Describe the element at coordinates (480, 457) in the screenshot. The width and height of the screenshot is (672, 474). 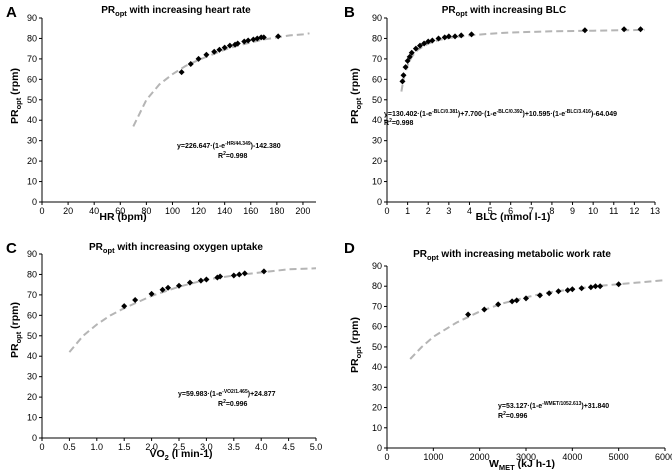
I see `x-tick-label: 2000` at that location.